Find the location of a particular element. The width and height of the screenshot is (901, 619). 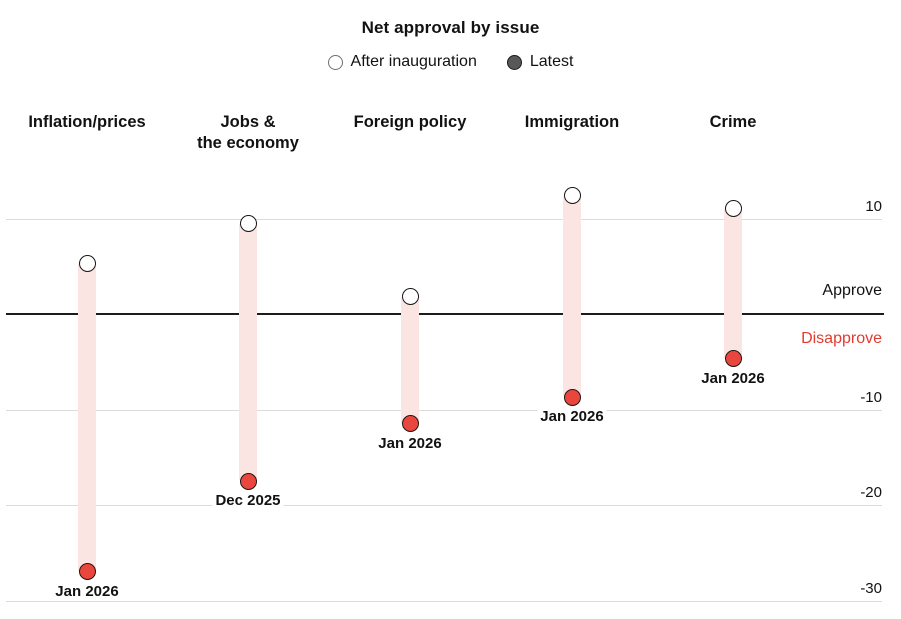

ytick-label--20: -20 is located at coordinates (871, 492).